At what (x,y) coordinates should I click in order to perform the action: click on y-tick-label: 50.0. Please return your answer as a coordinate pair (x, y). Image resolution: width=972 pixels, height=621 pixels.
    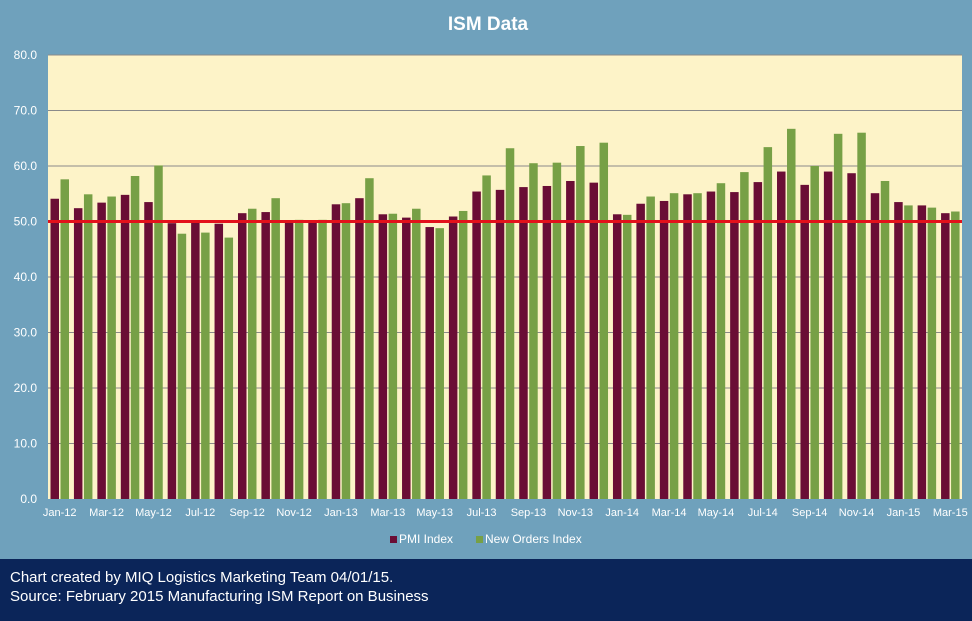
    Looking at the image, I should click on (26, 222).